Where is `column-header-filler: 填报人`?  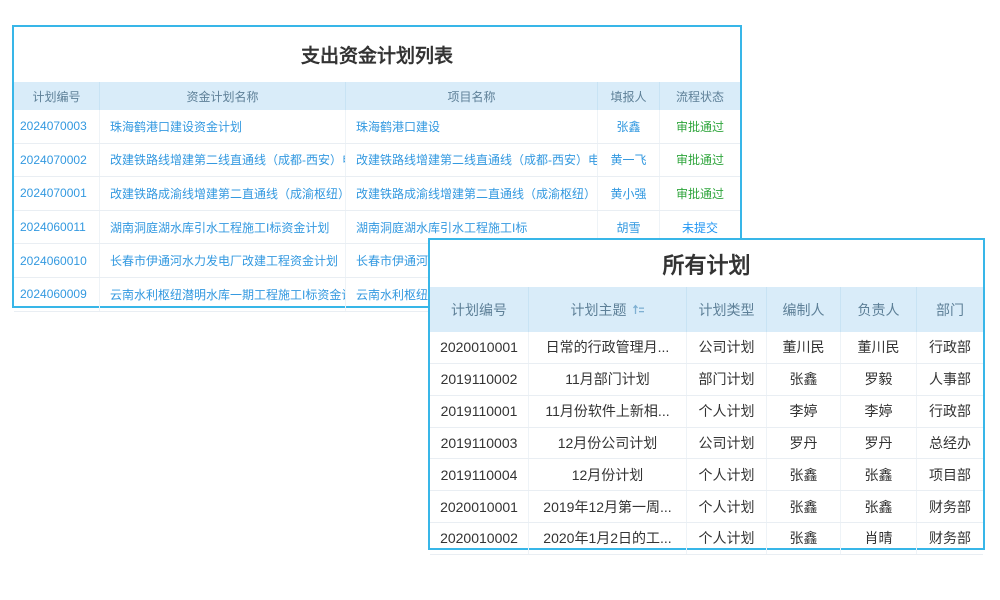 column-header-filler: 填报人 is located at coordinates (629, 96).